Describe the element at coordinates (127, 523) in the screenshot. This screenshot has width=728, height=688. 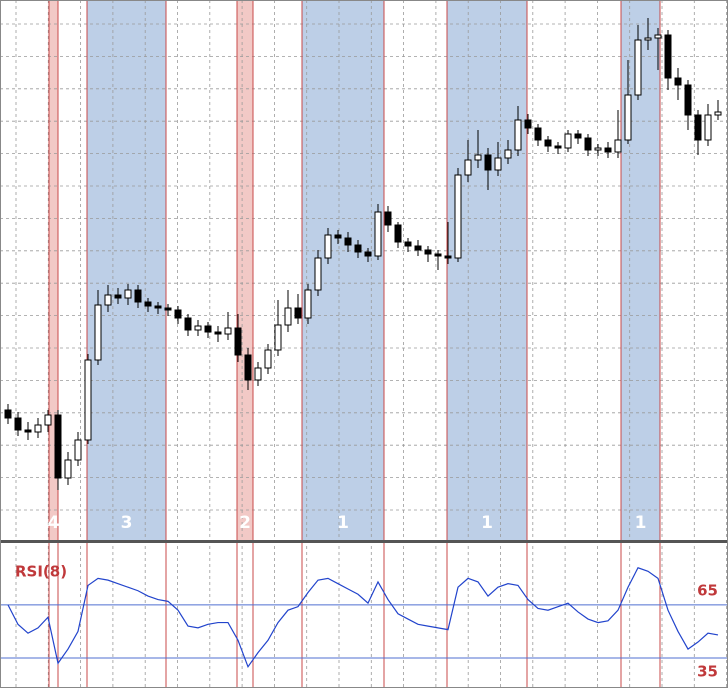
I see `zone-label: 3` at that location.